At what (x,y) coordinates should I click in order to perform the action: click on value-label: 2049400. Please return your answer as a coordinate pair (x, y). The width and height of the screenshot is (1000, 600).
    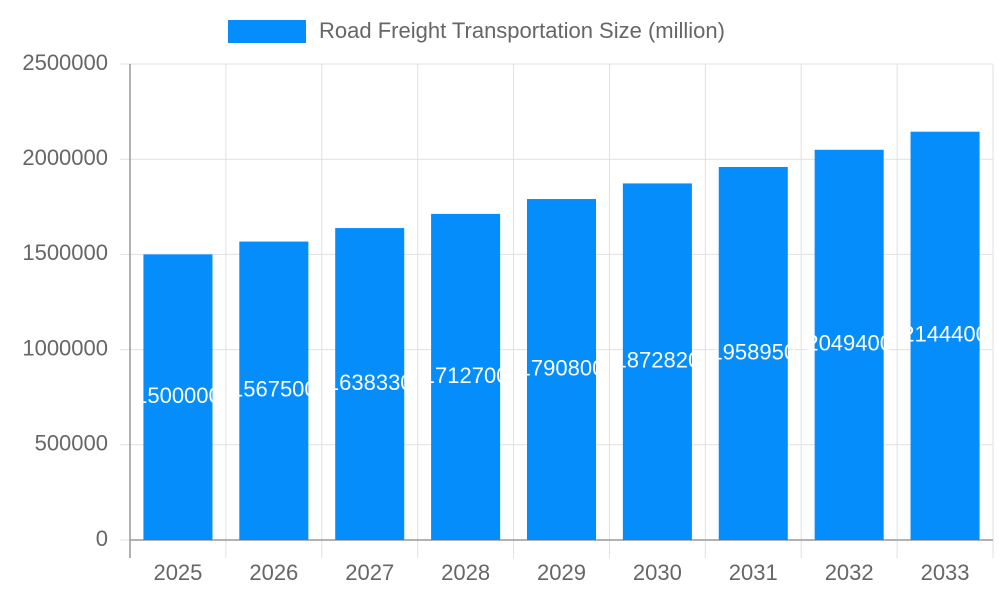
    Looking at the image, I should click on (849, 343).